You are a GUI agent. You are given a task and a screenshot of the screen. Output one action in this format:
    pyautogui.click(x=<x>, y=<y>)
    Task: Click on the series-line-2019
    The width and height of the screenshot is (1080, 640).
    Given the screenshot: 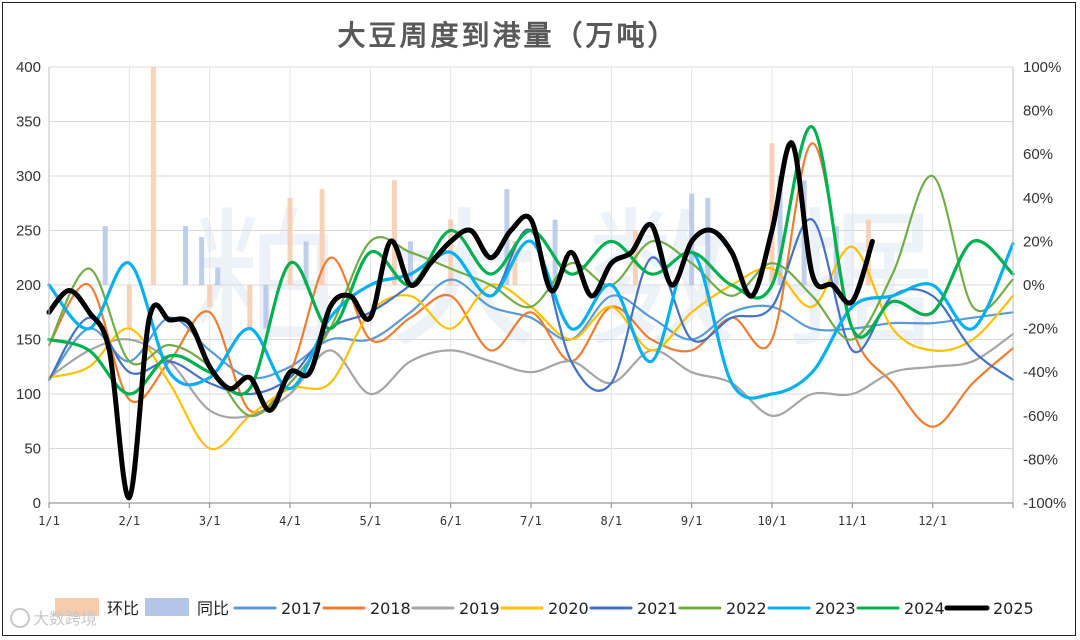 What is the action you would take?
    pyautogui.click(x=531, y=375)
    